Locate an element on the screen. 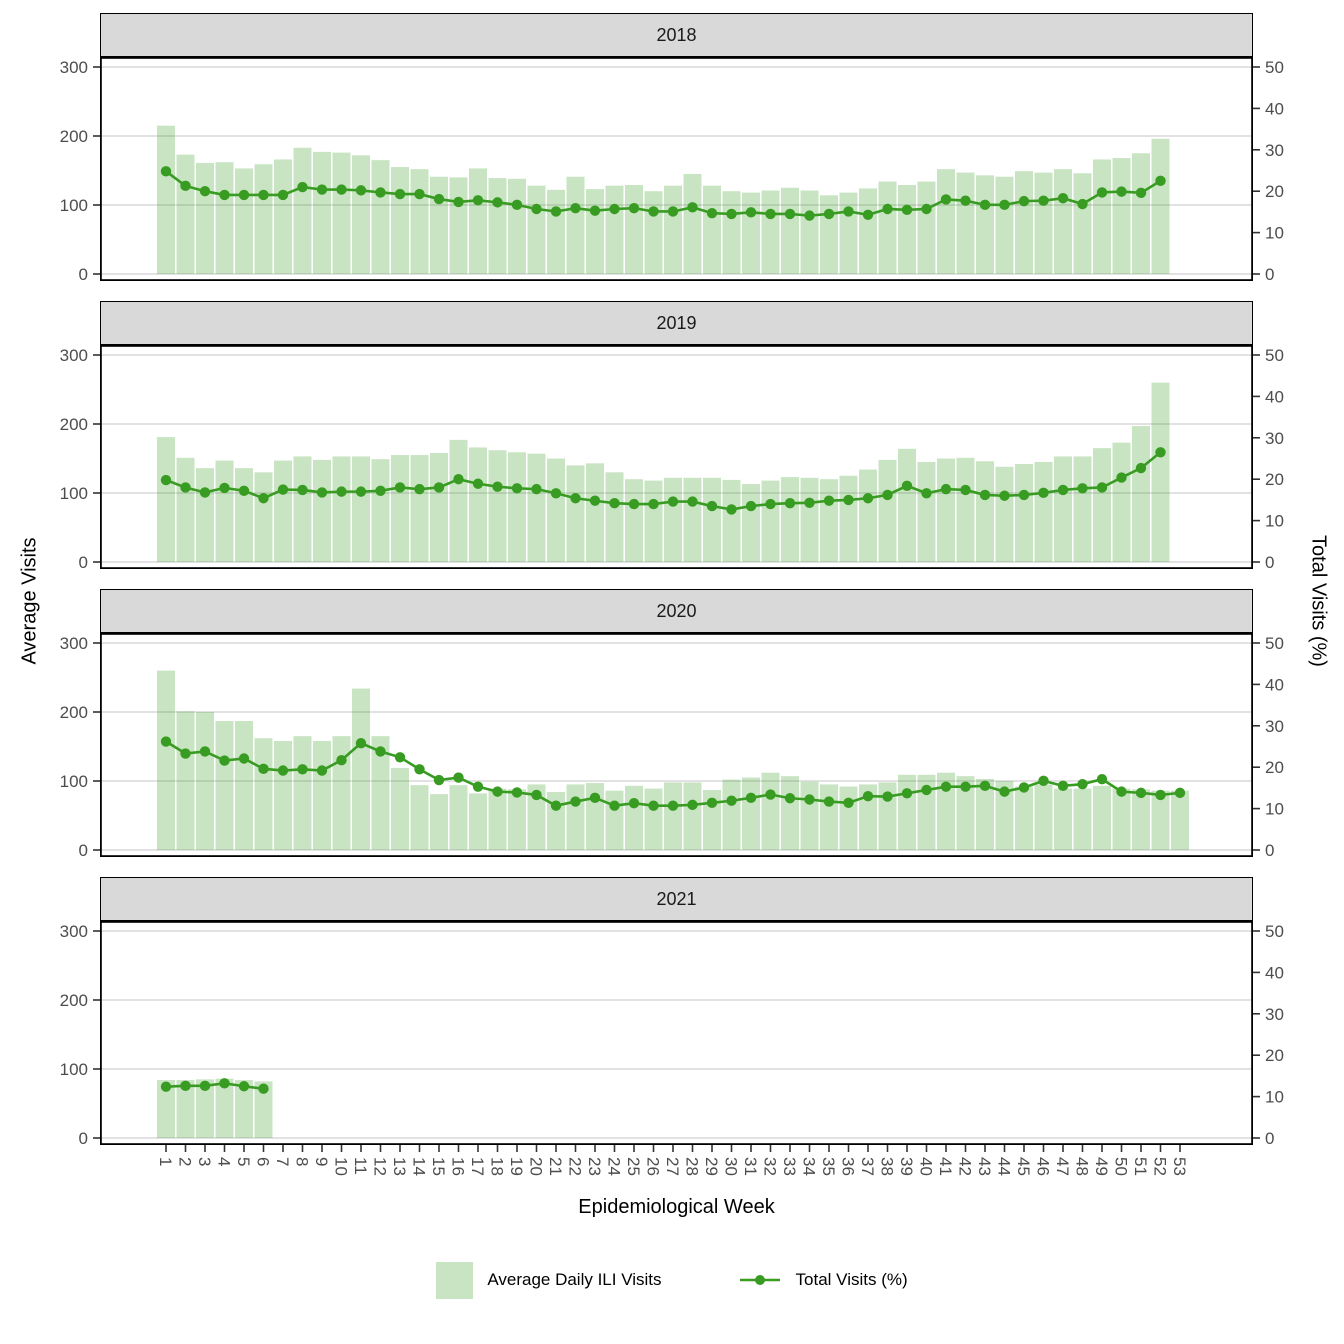 The image size is (1344, 1344). y-axis-title-left: Average Visits is located at coordinates (29, 601).